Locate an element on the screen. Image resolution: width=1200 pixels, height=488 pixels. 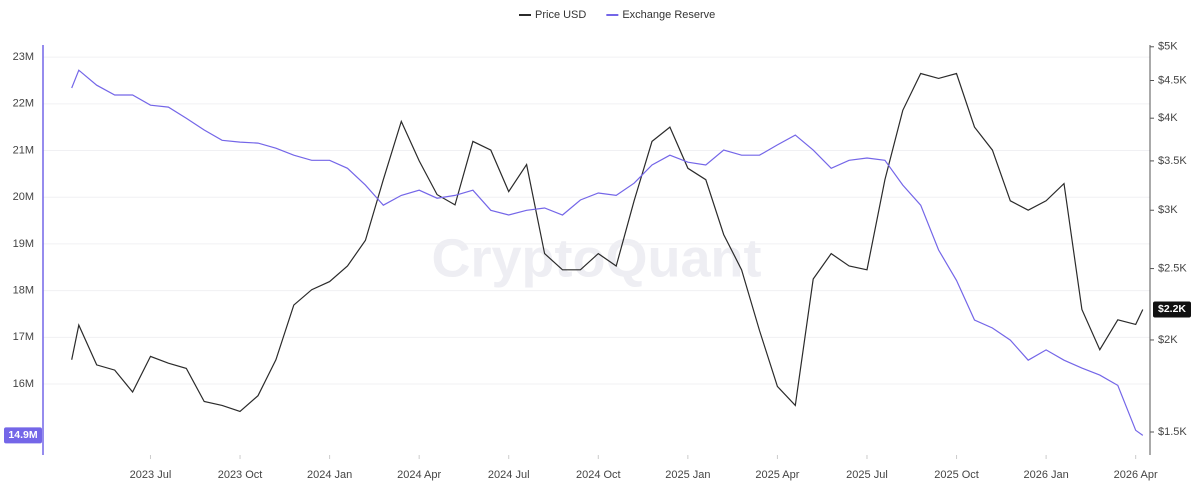
y2-tick-label: $1.5K is located at coordinates (1172, 432).